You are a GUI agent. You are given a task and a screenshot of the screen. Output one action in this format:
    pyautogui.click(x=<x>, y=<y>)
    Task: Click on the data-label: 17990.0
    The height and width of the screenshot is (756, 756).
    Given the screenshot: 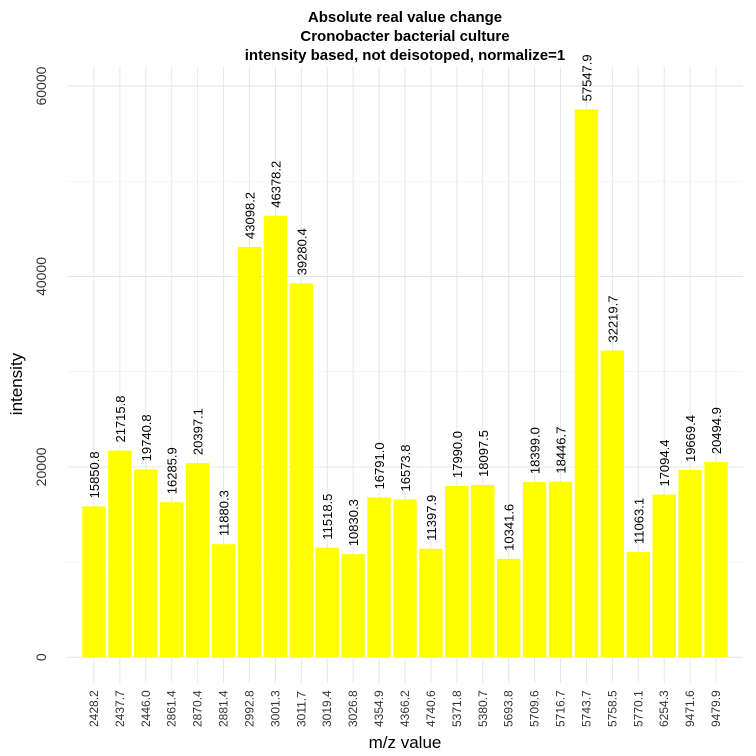 What is the action you would take?
    pyautogui.click(x=457, y=454)
    